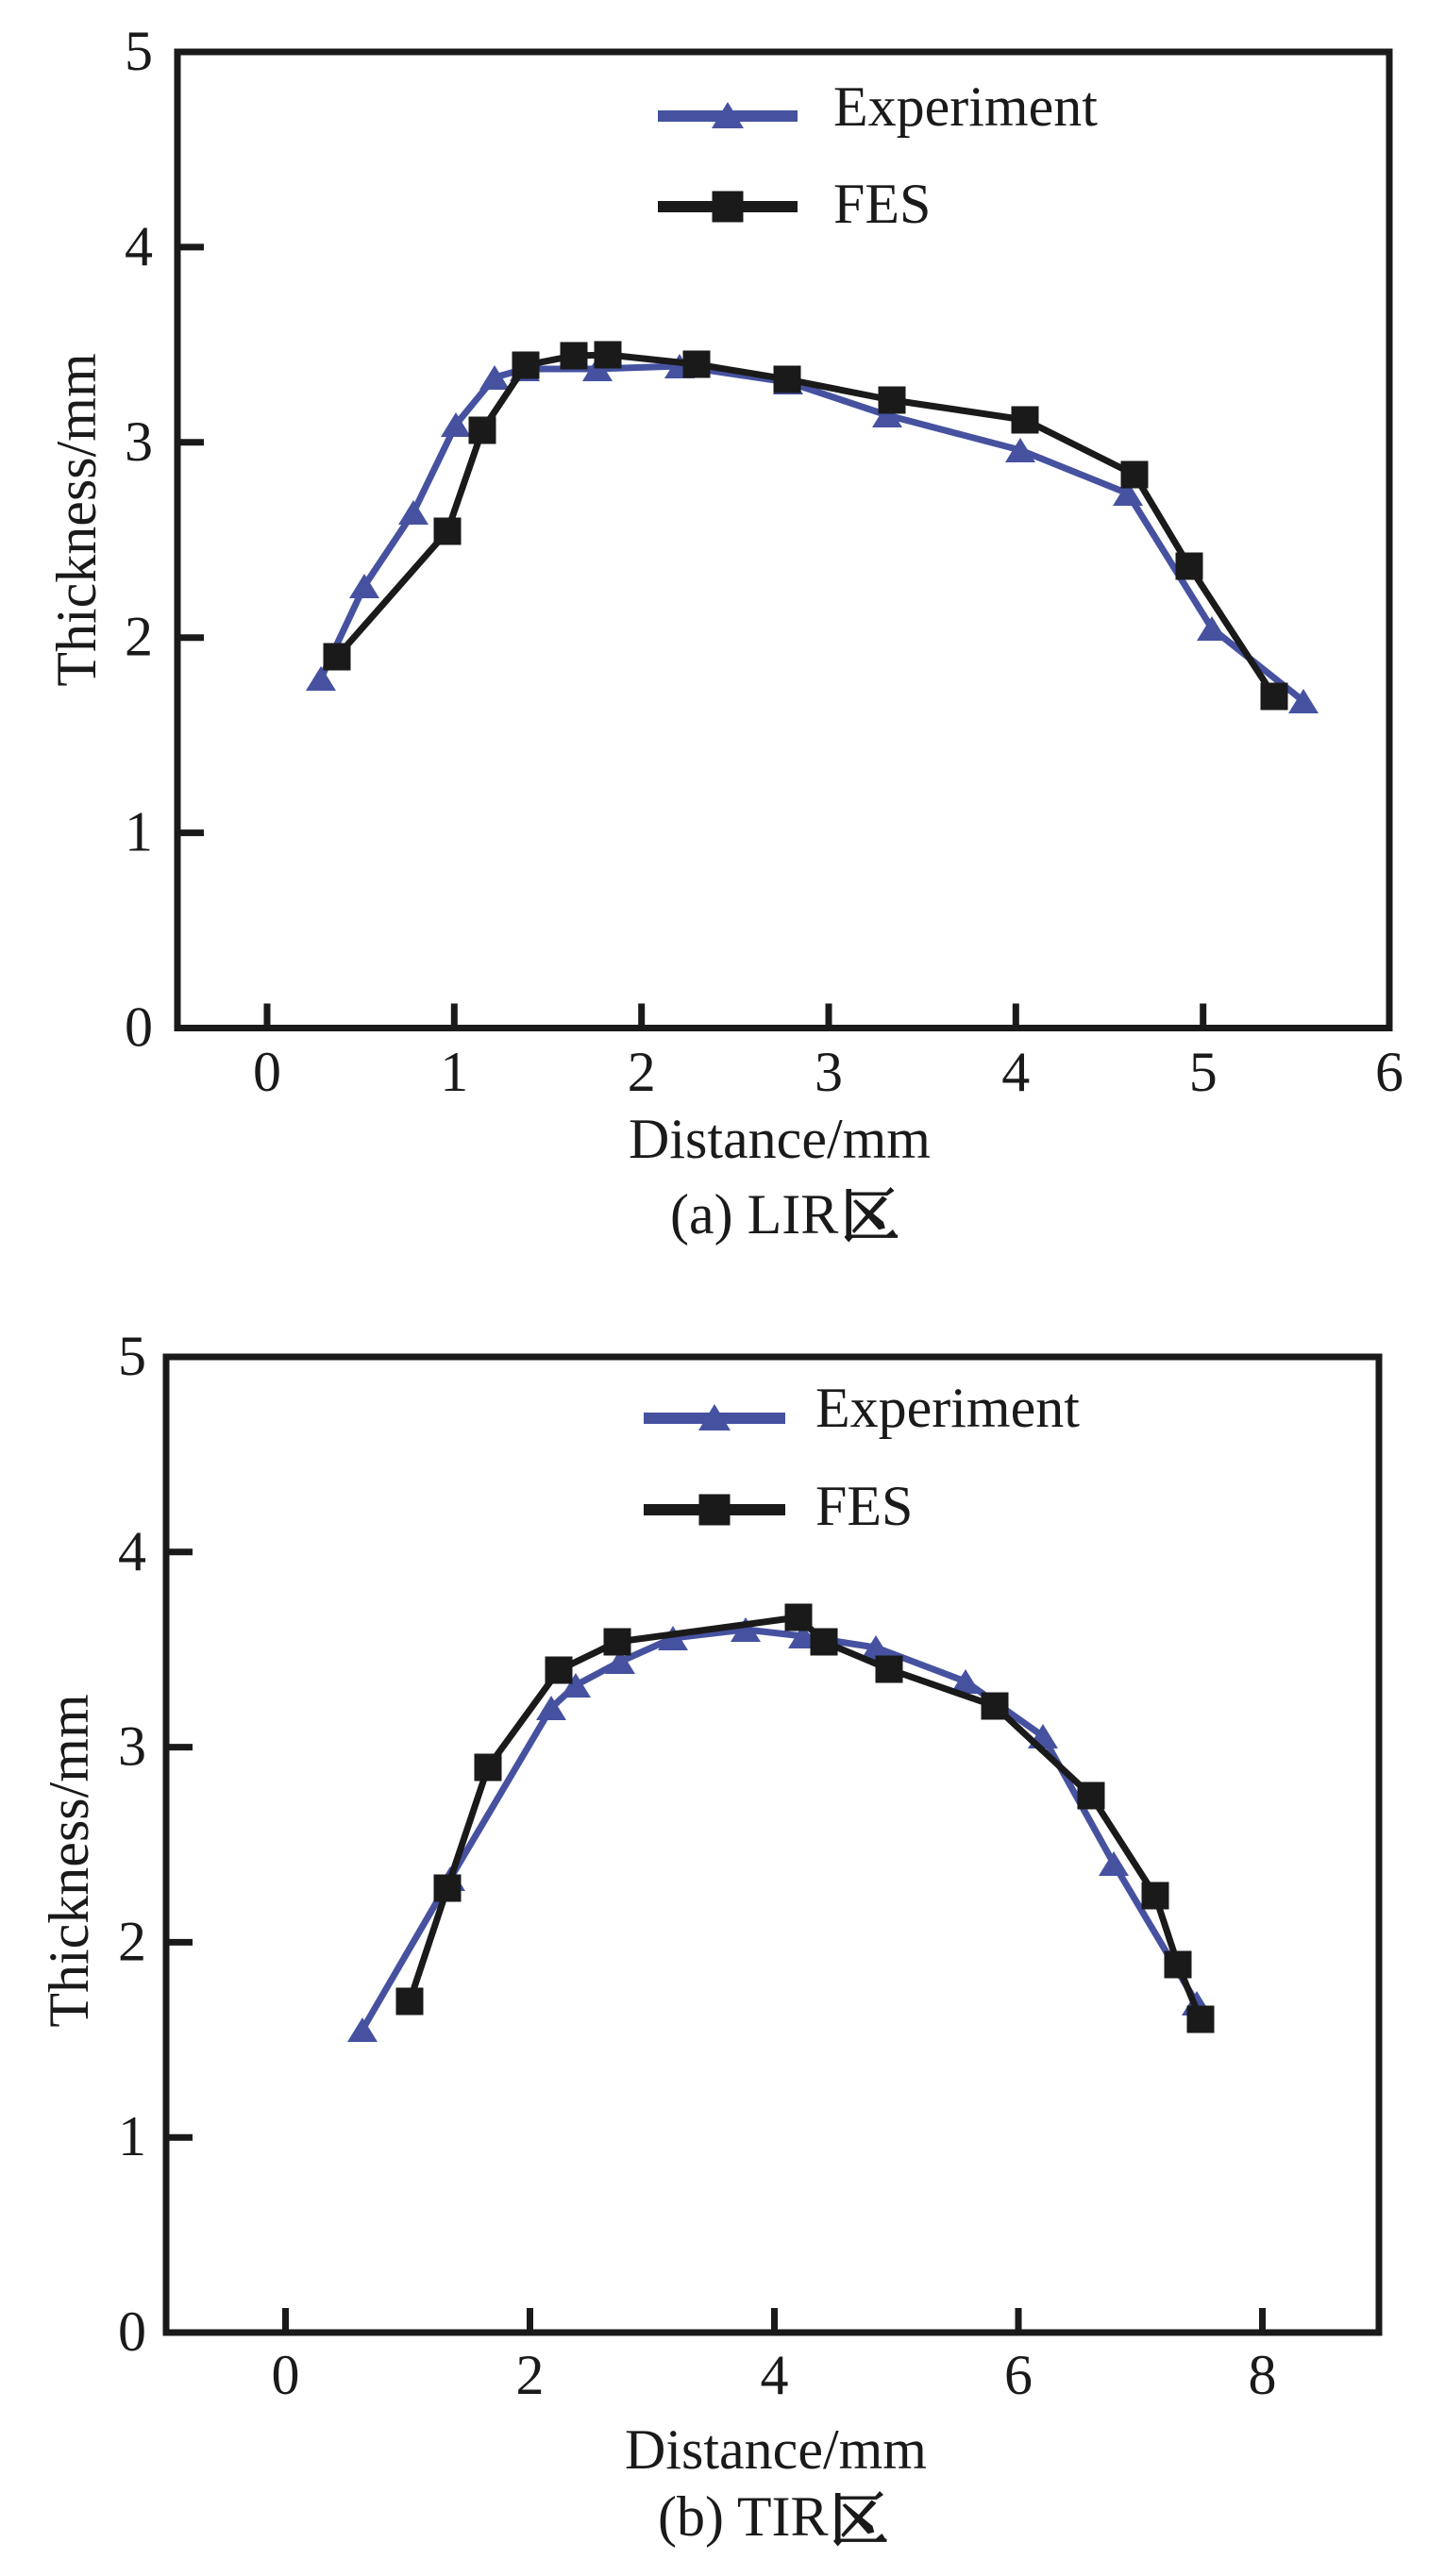 This screenshot has height=2576, width=1445. Describe the element at coordinates (1263, 2375) in the screenshot. I see `svg-text: 8` at that location.